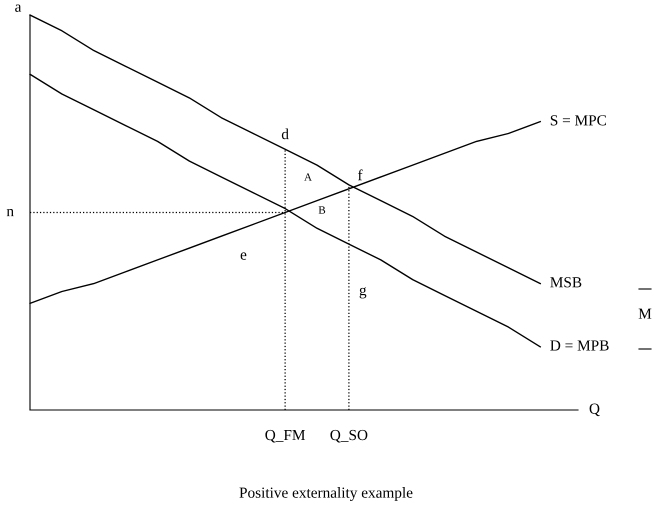  What do you see at coordinates (566, 282) in the screenshot?
I see `series-label: MSB` at bounding box center [566, 282].